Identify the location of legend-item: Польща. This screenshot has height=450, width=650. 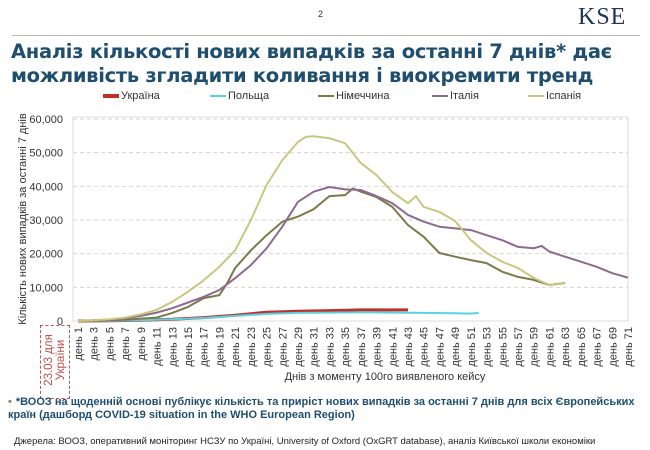
(239, 96).